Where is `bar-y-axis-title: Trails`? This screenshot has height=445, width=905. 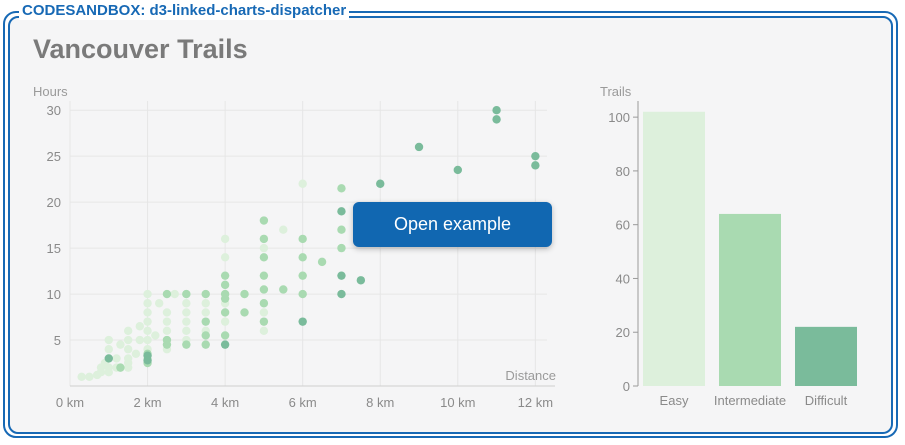 bar-y-axis-title: Trails is located at coordinates (616, 91).